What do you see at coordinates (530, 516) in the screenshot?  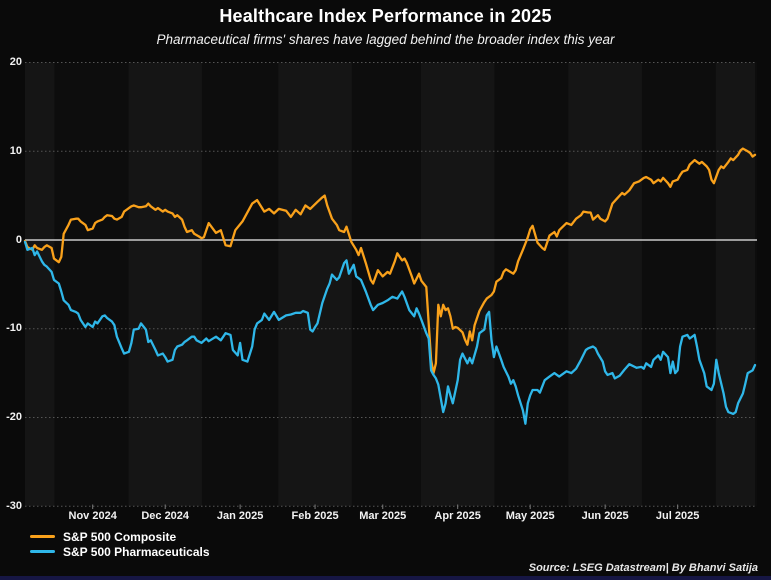 I see `x-tick-label: May 2025` at bounding box center [530, 516].